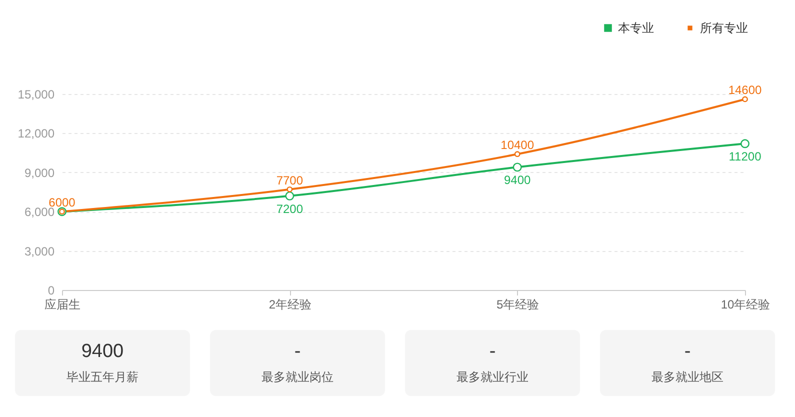  I want to click on text: 最多就业行业, so click(492, 377).